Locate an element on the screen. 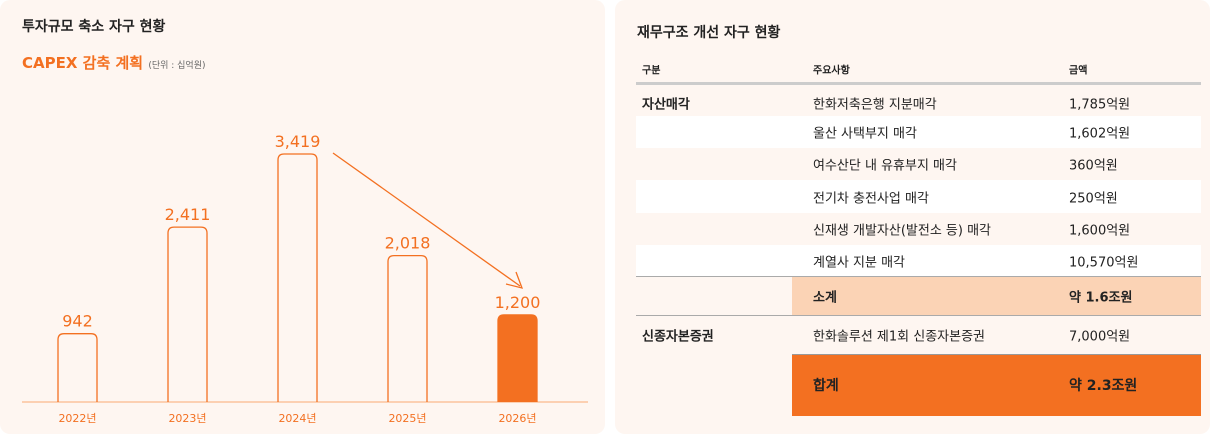 The height and width of the screenshot is (434, 1210). amount-value: 1,785억원 is located at coordinates (1100, 104).